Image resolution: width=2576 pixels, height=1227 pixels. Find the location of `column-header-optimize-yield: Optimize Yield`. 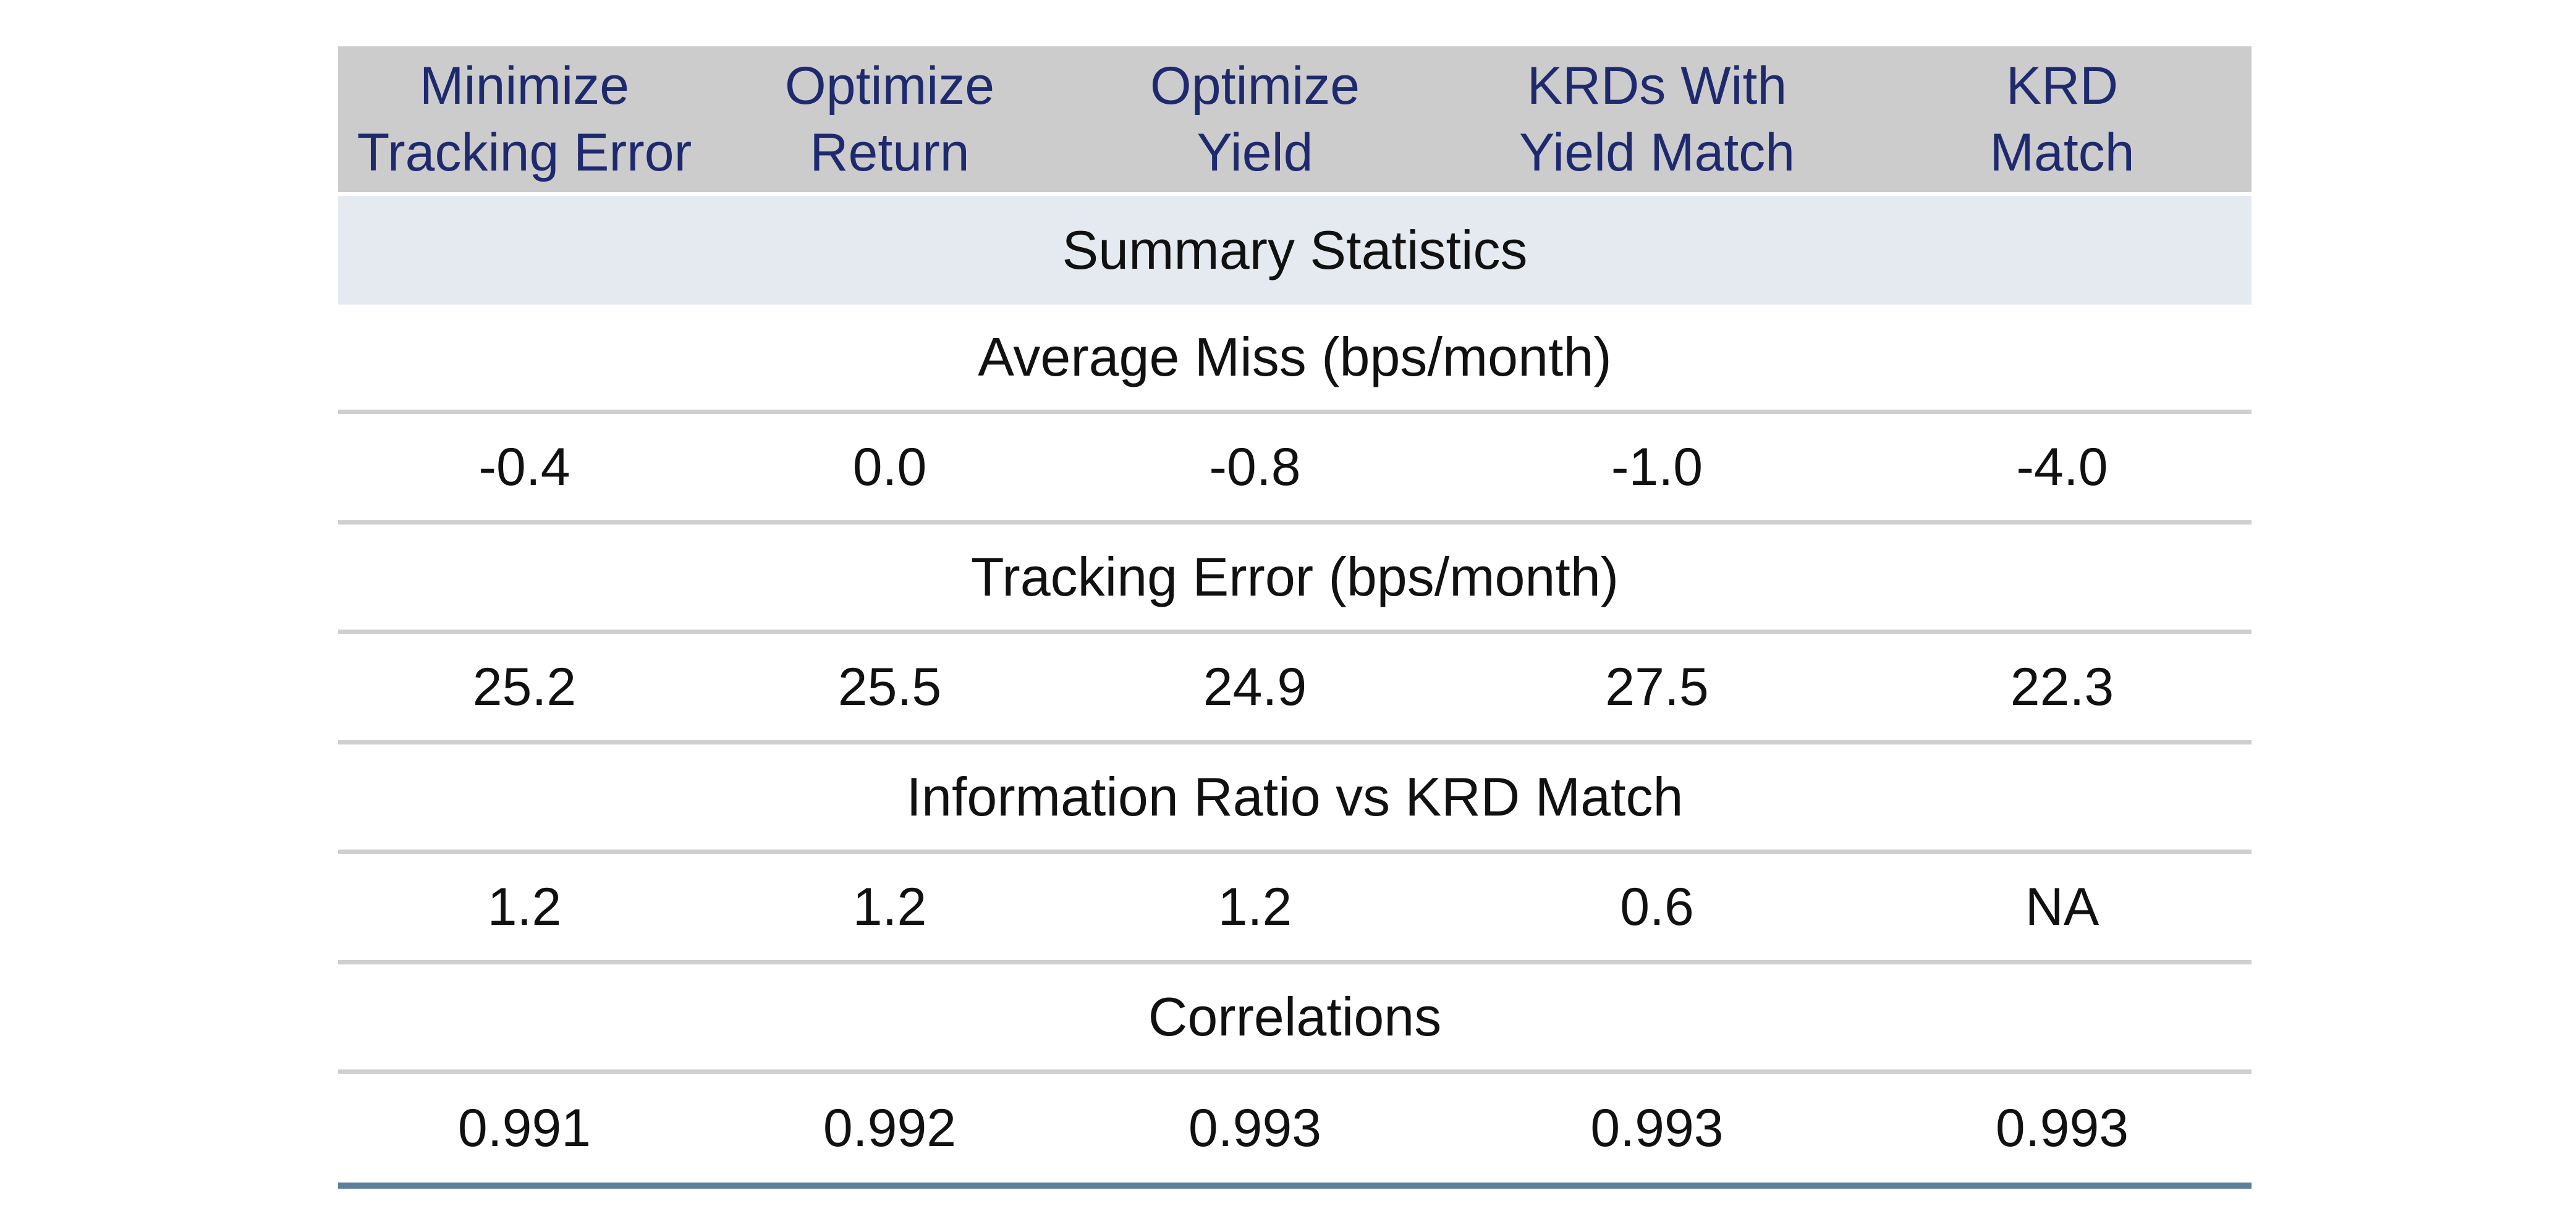

column-header-optimize-yield: Optimize Yield is located at coordinates (1255, 121).